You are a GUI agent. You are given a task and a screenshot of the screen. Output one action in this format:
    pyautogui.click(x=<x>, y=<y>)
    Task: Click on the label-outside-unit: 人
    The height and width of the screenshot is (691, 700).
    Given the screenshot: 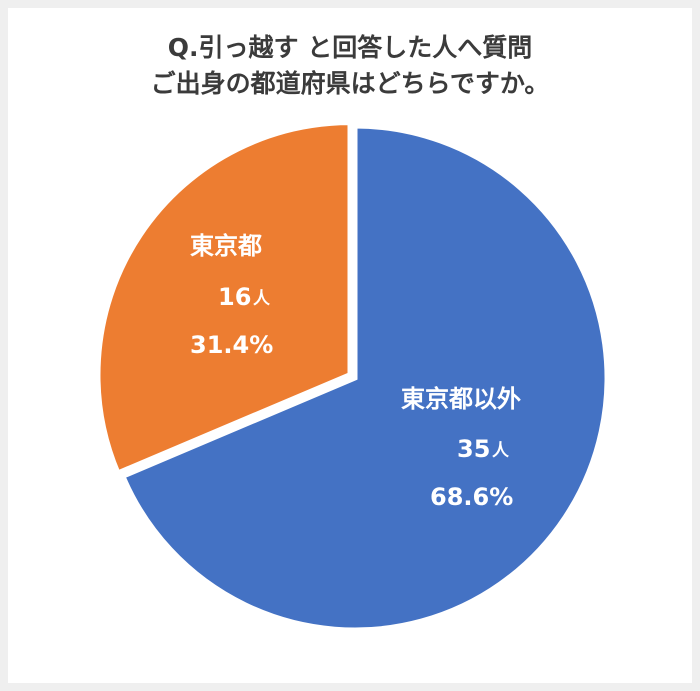 What is the action you would take?
    pyautogui.click(x=501, y=451)
    